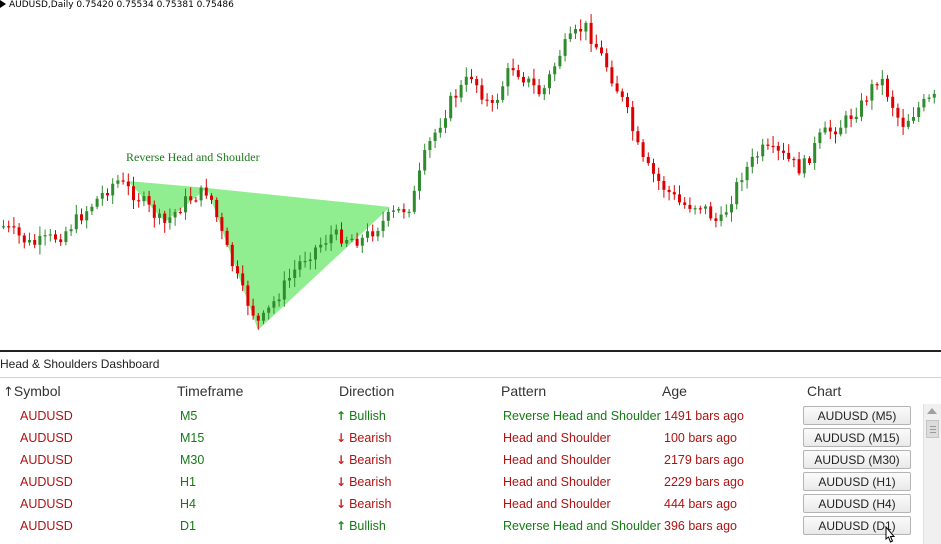 The image size is (941, 544). What do you see at coordinates (932, 429) in the screenshot?
I see `scroll-thumb` at bounding box center [932, 429].